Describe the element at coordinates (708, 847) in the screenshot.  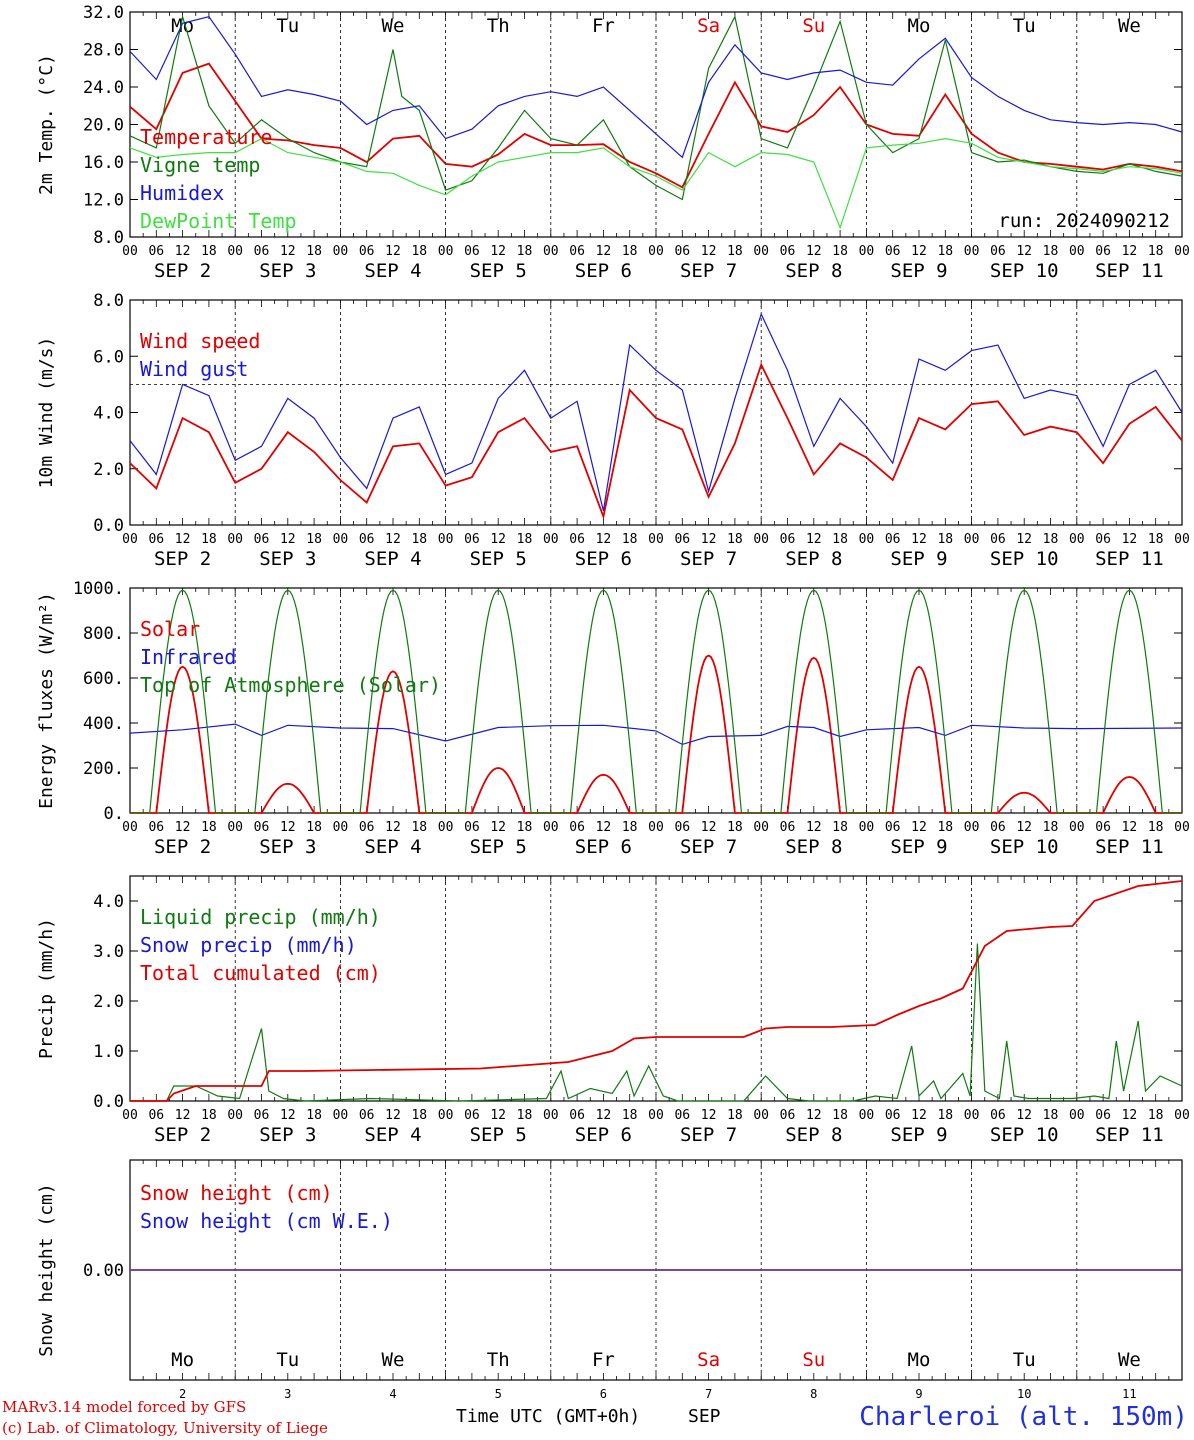
I see `energy-date-label: SEP 7` at that location.